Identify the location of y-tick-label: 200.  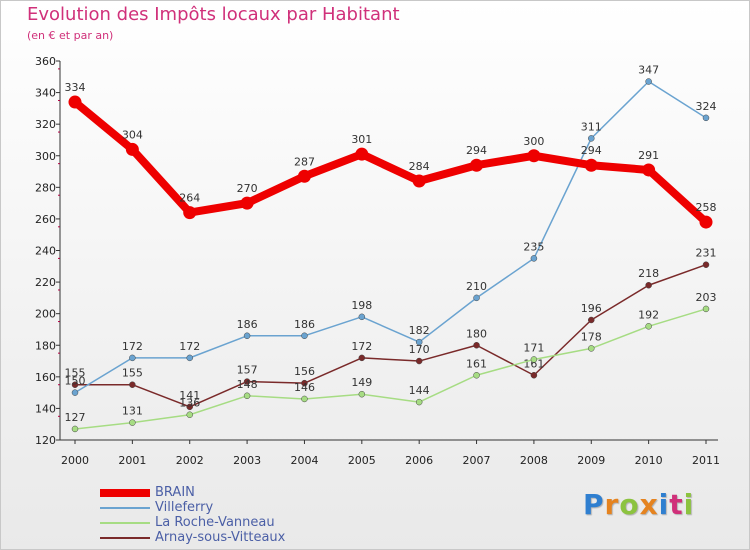
(45, 314).